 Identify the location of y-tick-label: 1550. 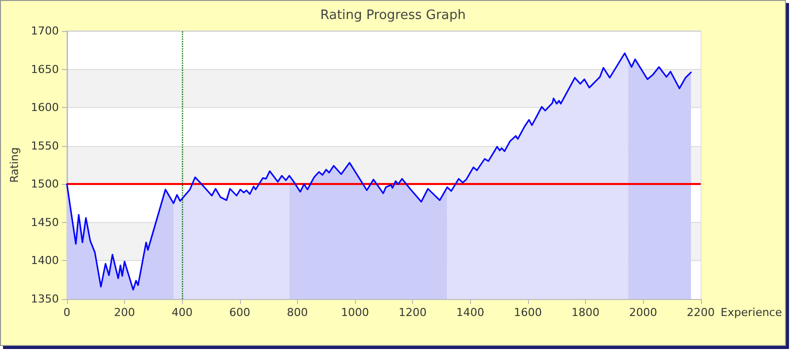
(44, 145).